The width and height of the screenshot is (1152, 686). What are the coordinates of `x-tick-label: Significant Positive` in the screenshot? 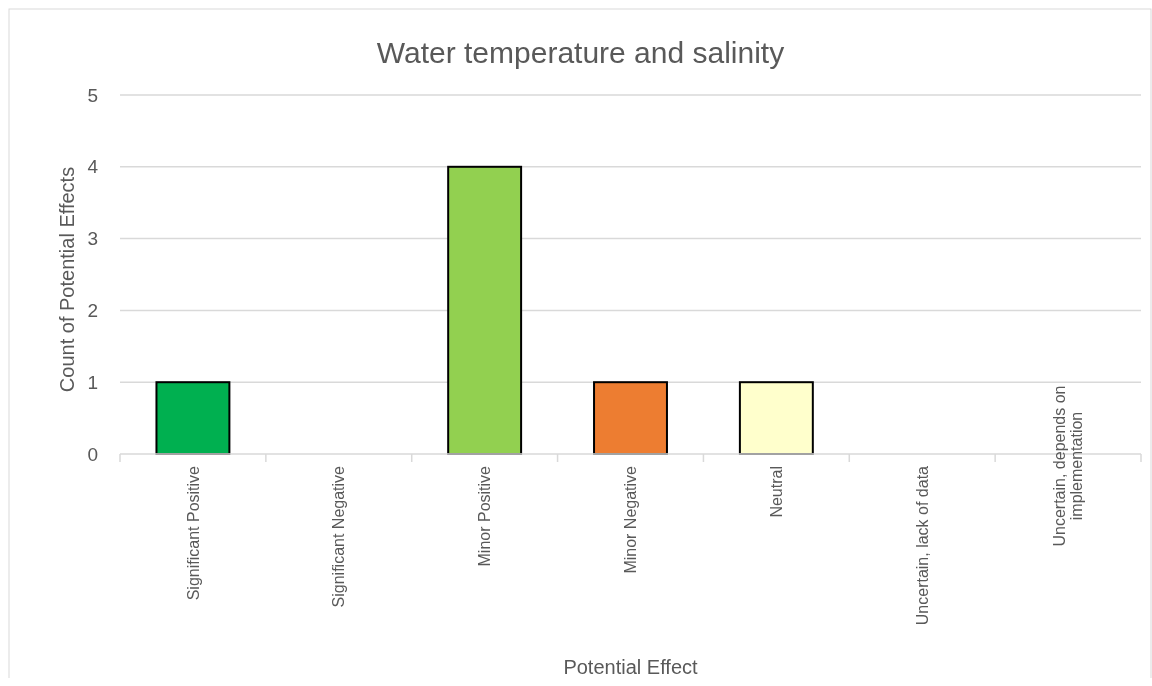 It's located at (193, 533).